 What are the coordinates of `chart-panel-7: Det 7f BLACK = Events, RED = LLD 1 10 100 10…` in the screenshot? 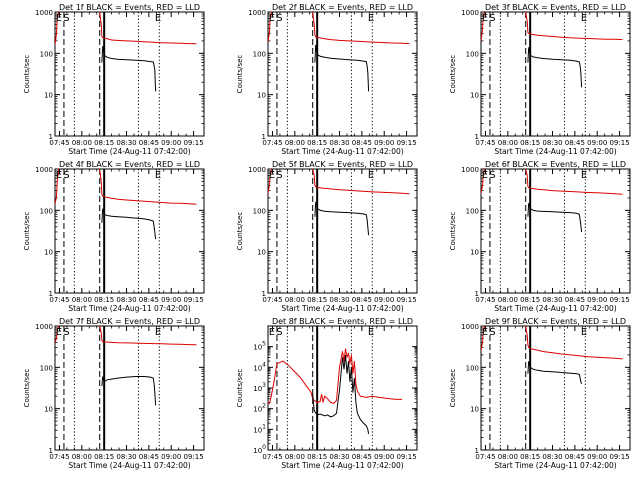 It's located at (114, 393).